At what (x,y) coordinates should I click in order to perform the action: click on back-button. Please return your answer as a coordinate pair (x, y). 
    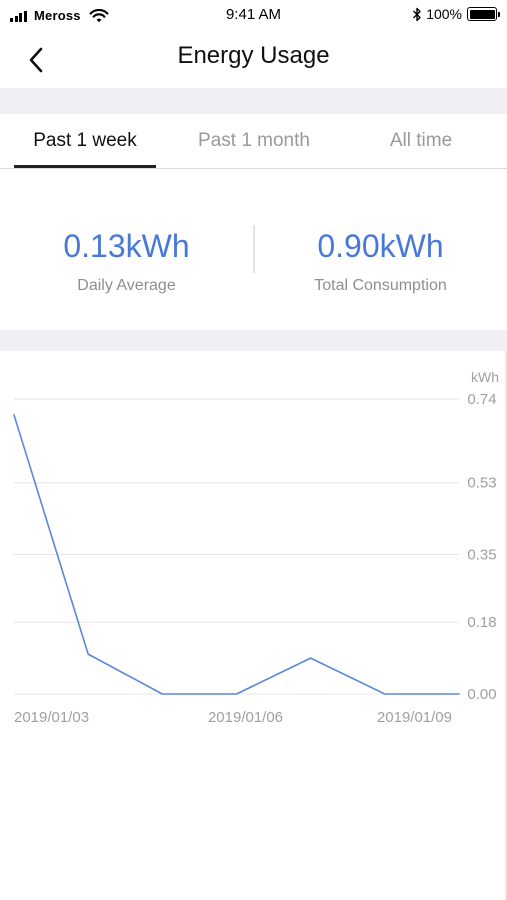
    Looking at the image, I should click on (36, 60).